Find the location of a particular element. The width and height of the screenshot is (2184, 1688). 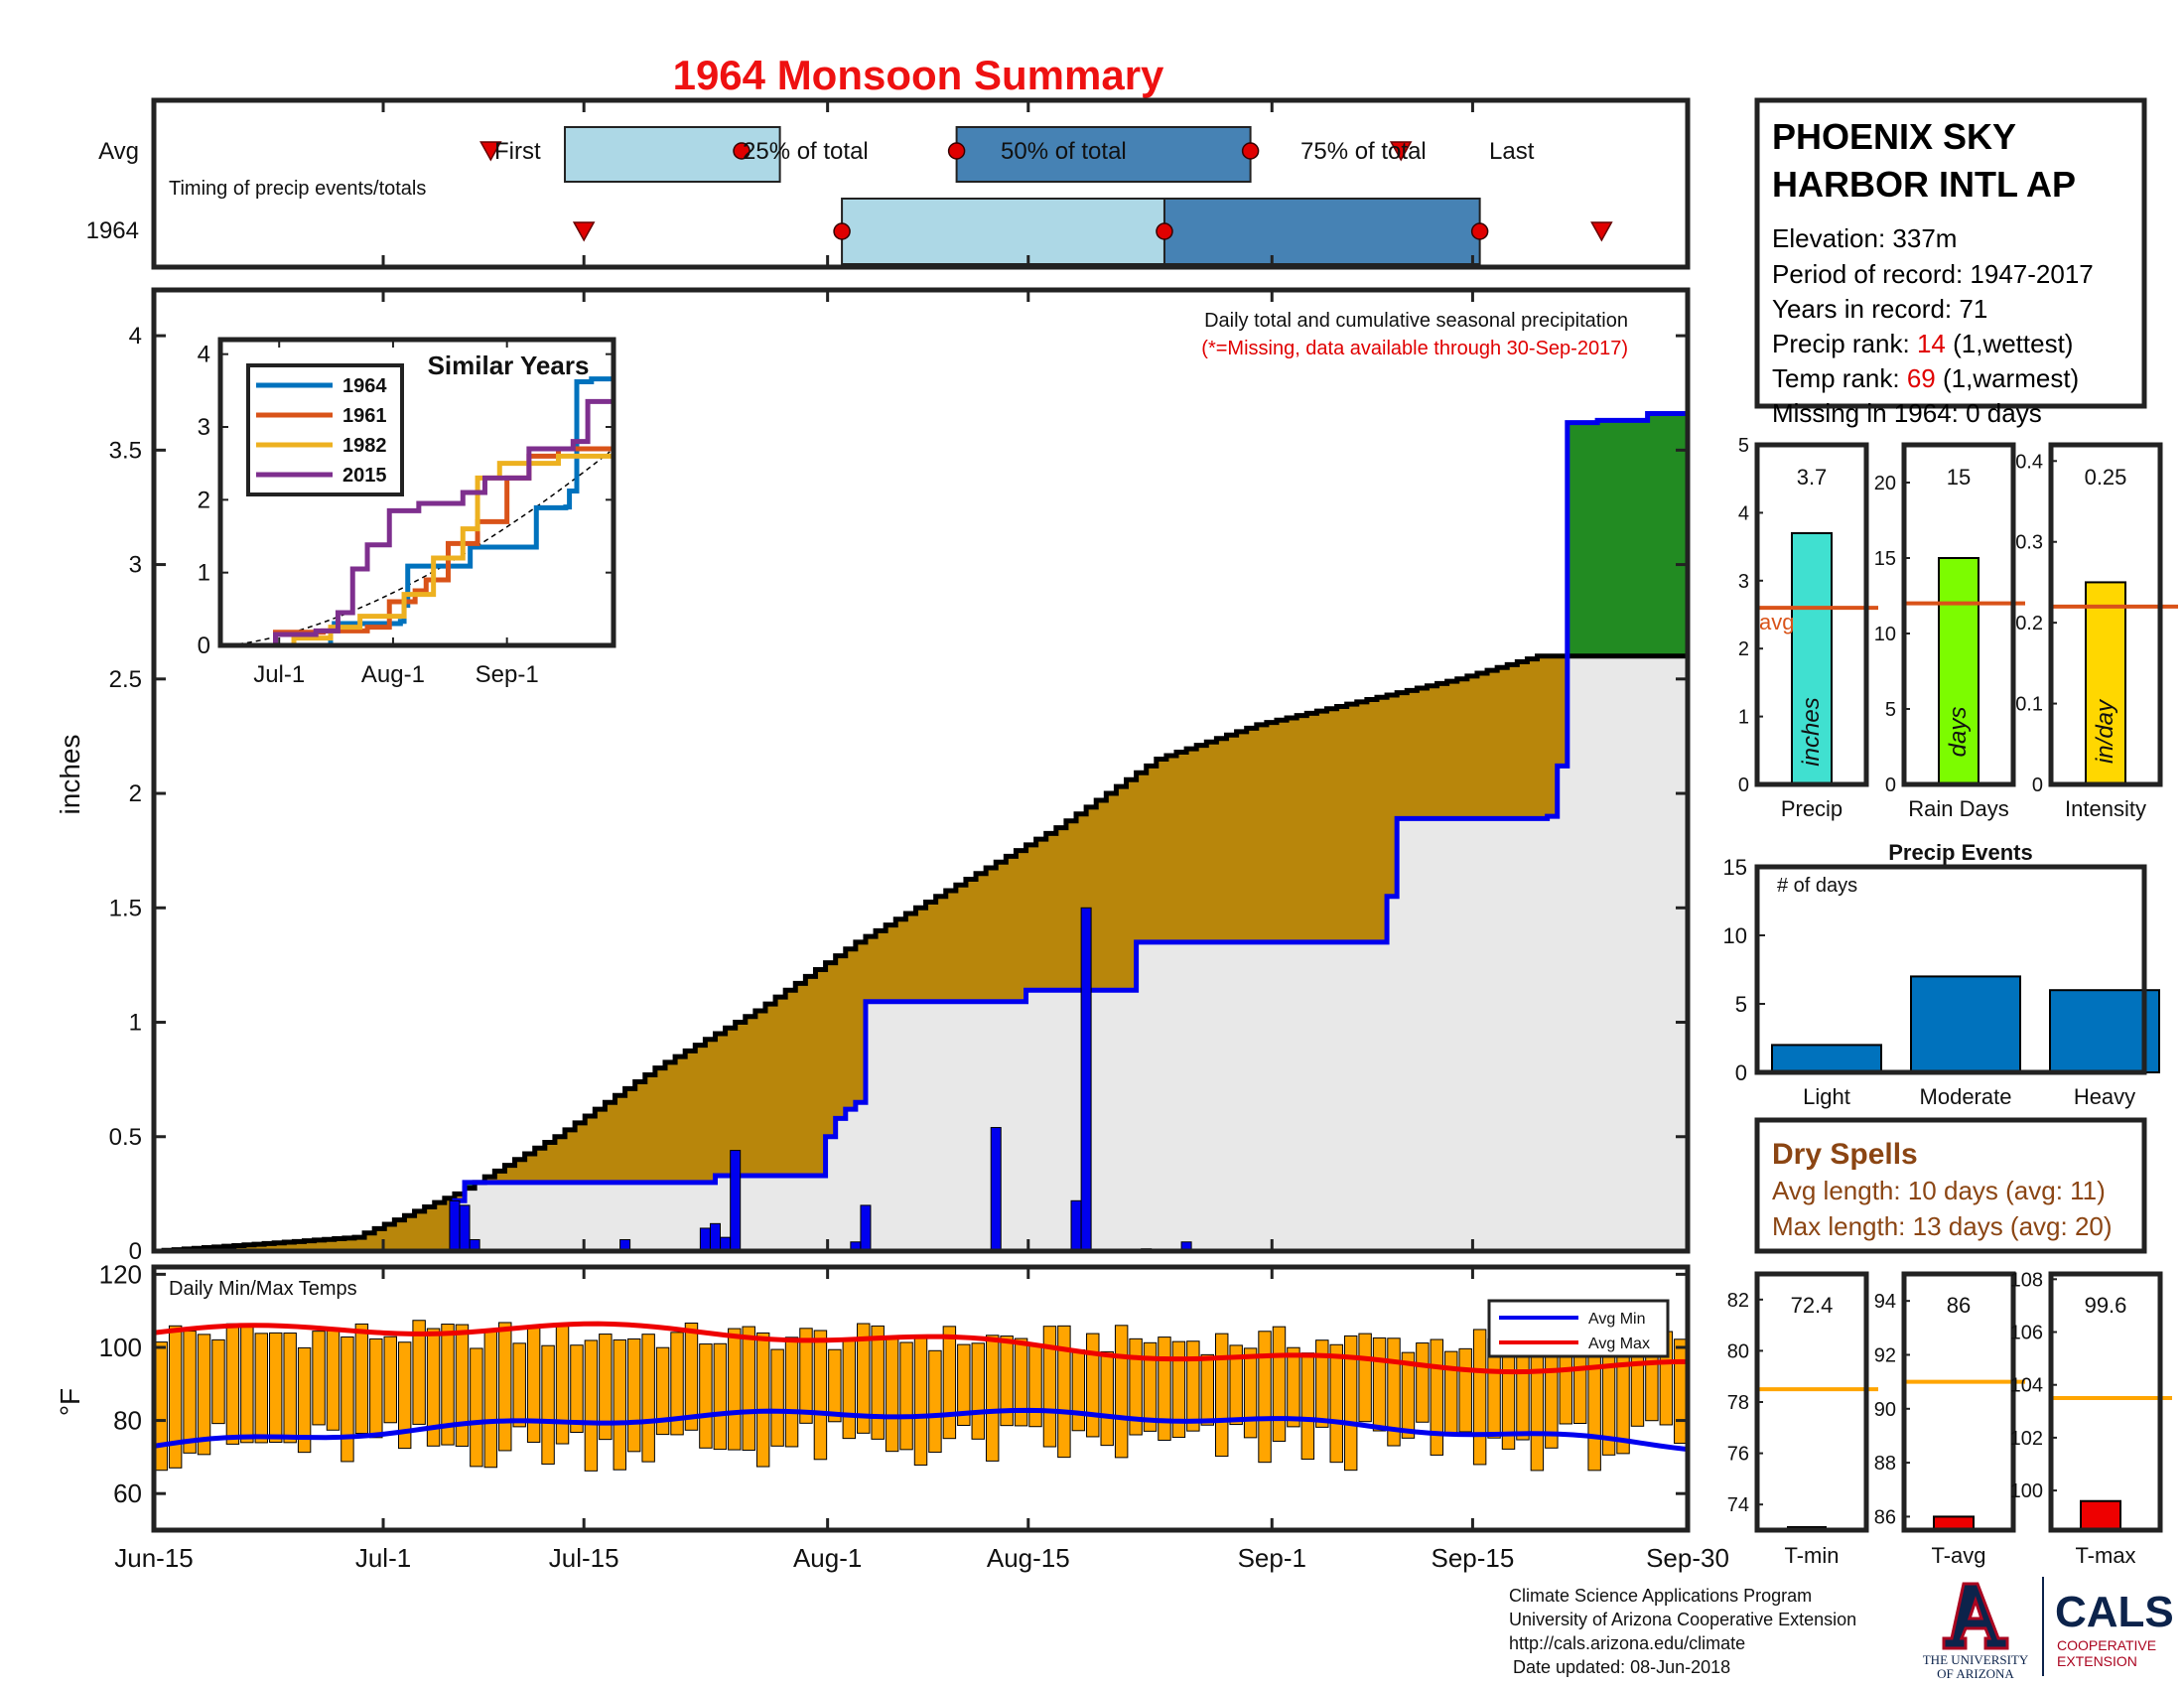

temps-plot-area is located at coordinates (921, 1396).